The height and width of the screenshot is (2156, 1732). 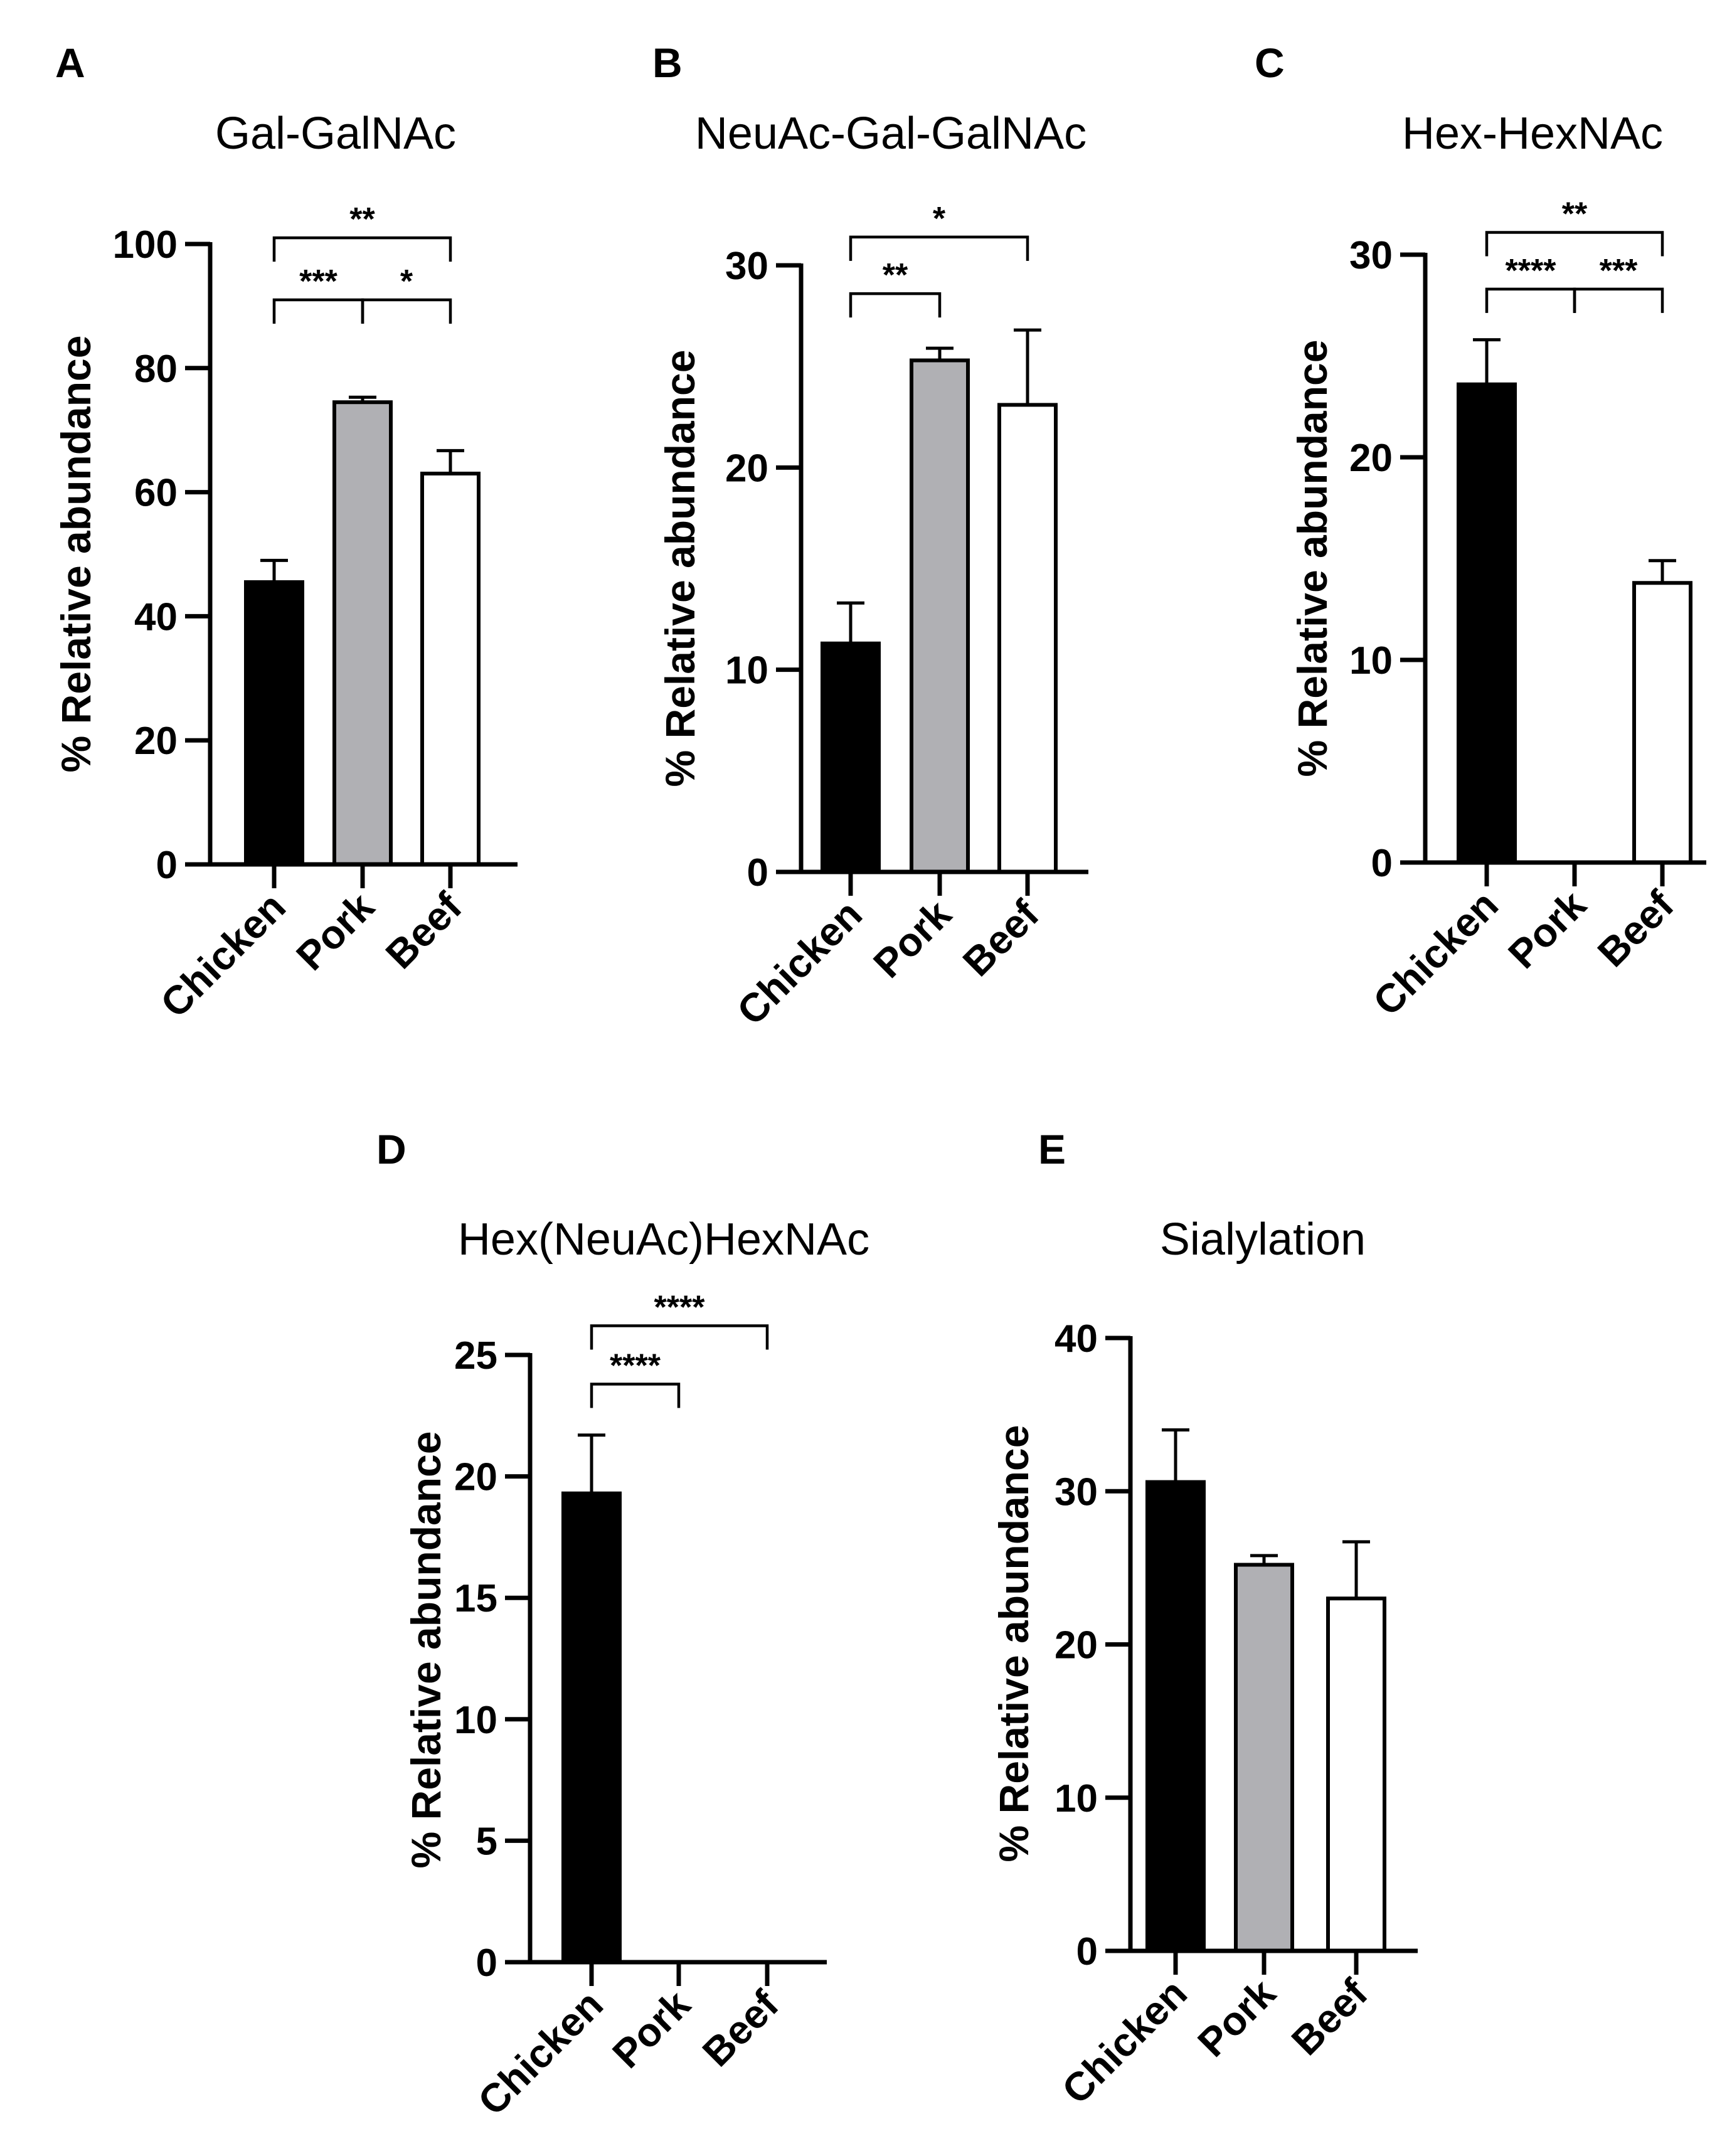 What do you see at coordinates (475, 1598) in the screenshot?
I see `y-tick-label: 15` at bounding box center [475, 1598].